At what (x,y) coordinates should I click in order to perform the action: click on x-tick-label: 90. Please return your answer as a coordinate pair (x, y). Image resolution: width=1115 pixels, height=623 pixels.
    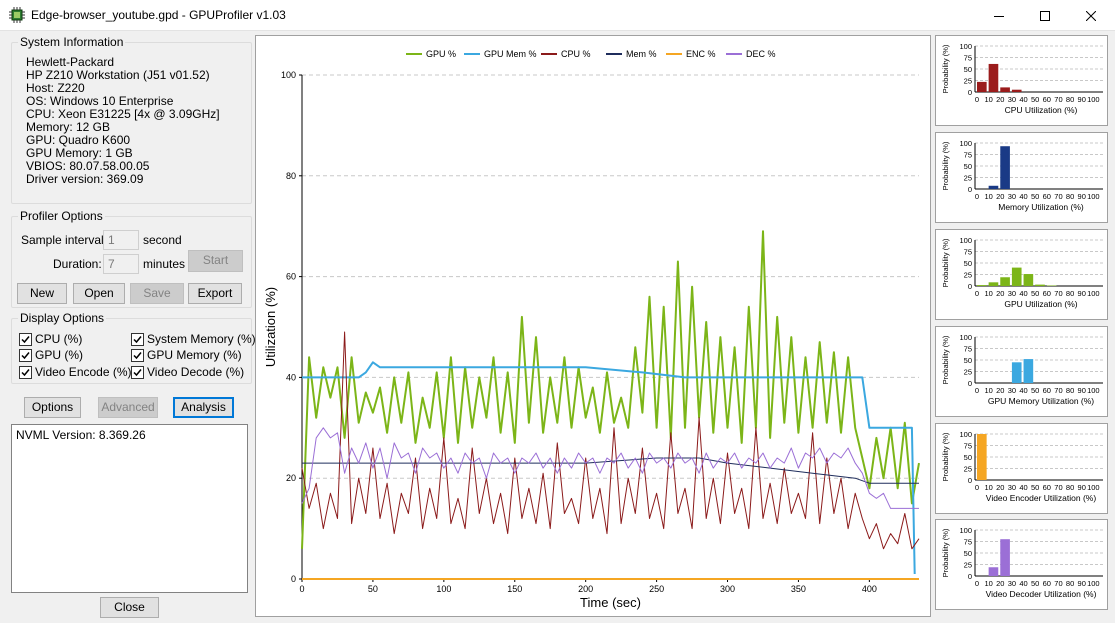
    Looking at the image, I should click on (1082, 390).